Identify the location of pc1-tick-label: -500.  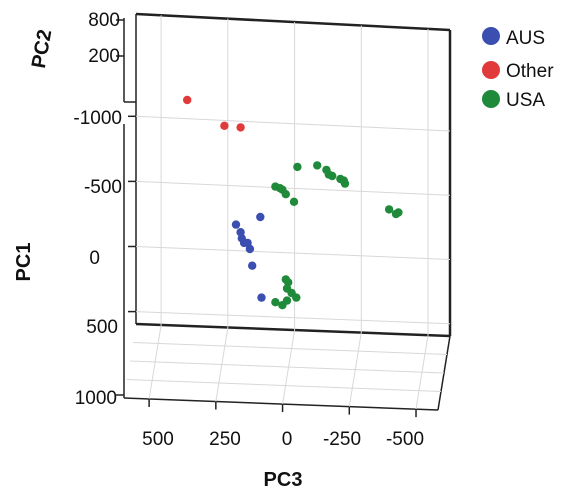
(103, 187).